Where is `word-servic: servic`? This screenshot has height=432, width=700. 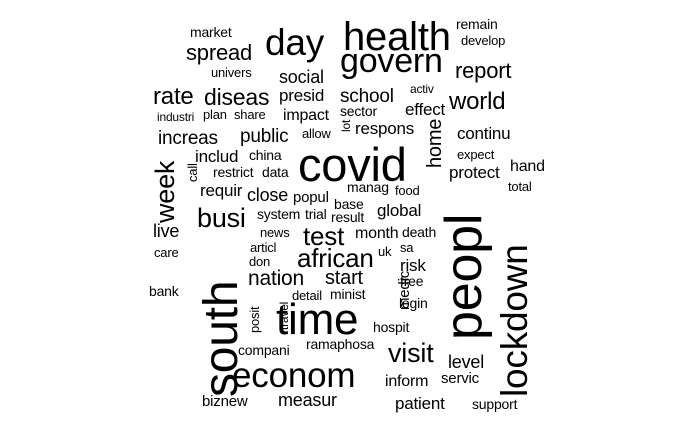 word-servic: servic is located at coordinates (460, 378).